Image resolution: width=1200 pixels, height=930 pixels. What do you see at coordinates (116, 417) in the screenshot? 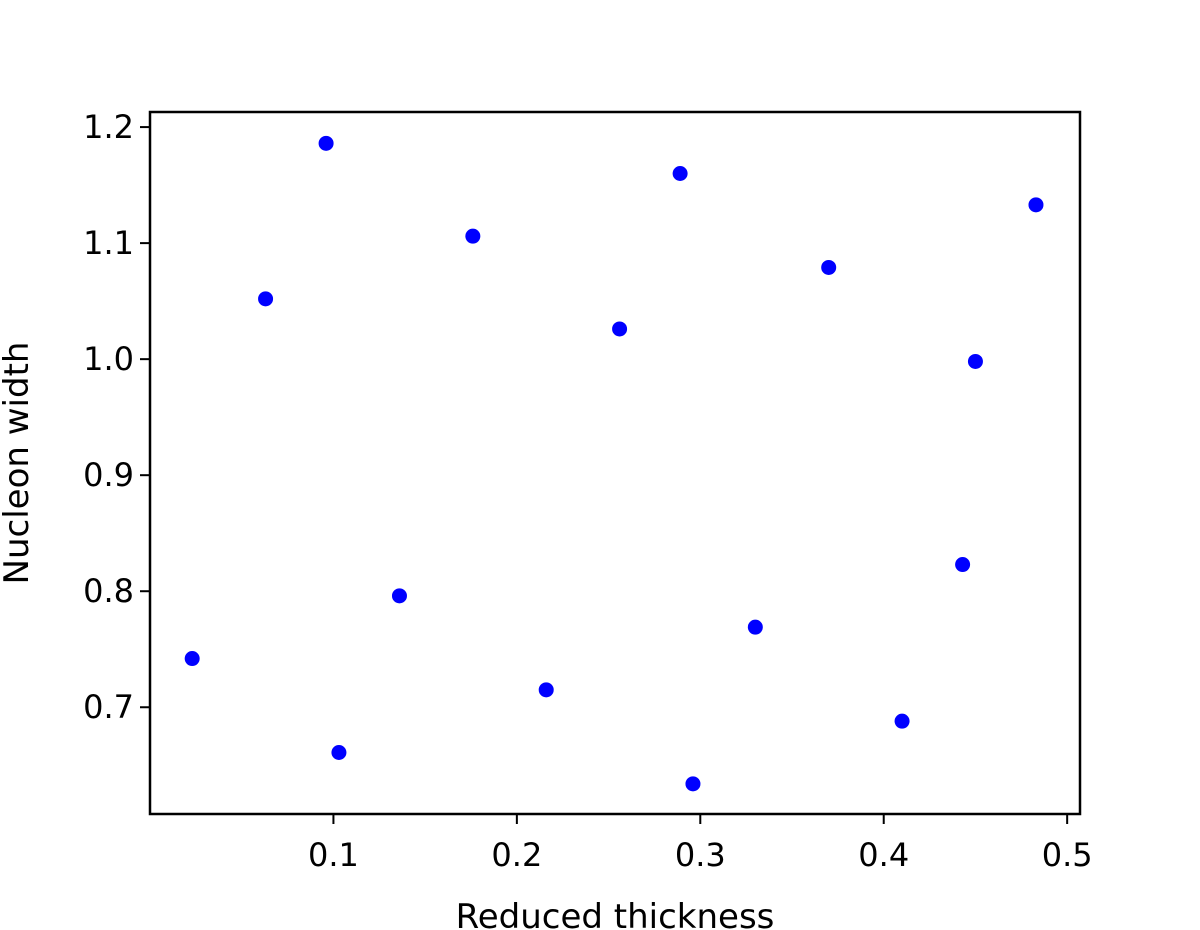
I see `y-axis-ticks: 0.7 0.8 0.9 1.0 1.1 1.2` at bounding box center [116, 417].